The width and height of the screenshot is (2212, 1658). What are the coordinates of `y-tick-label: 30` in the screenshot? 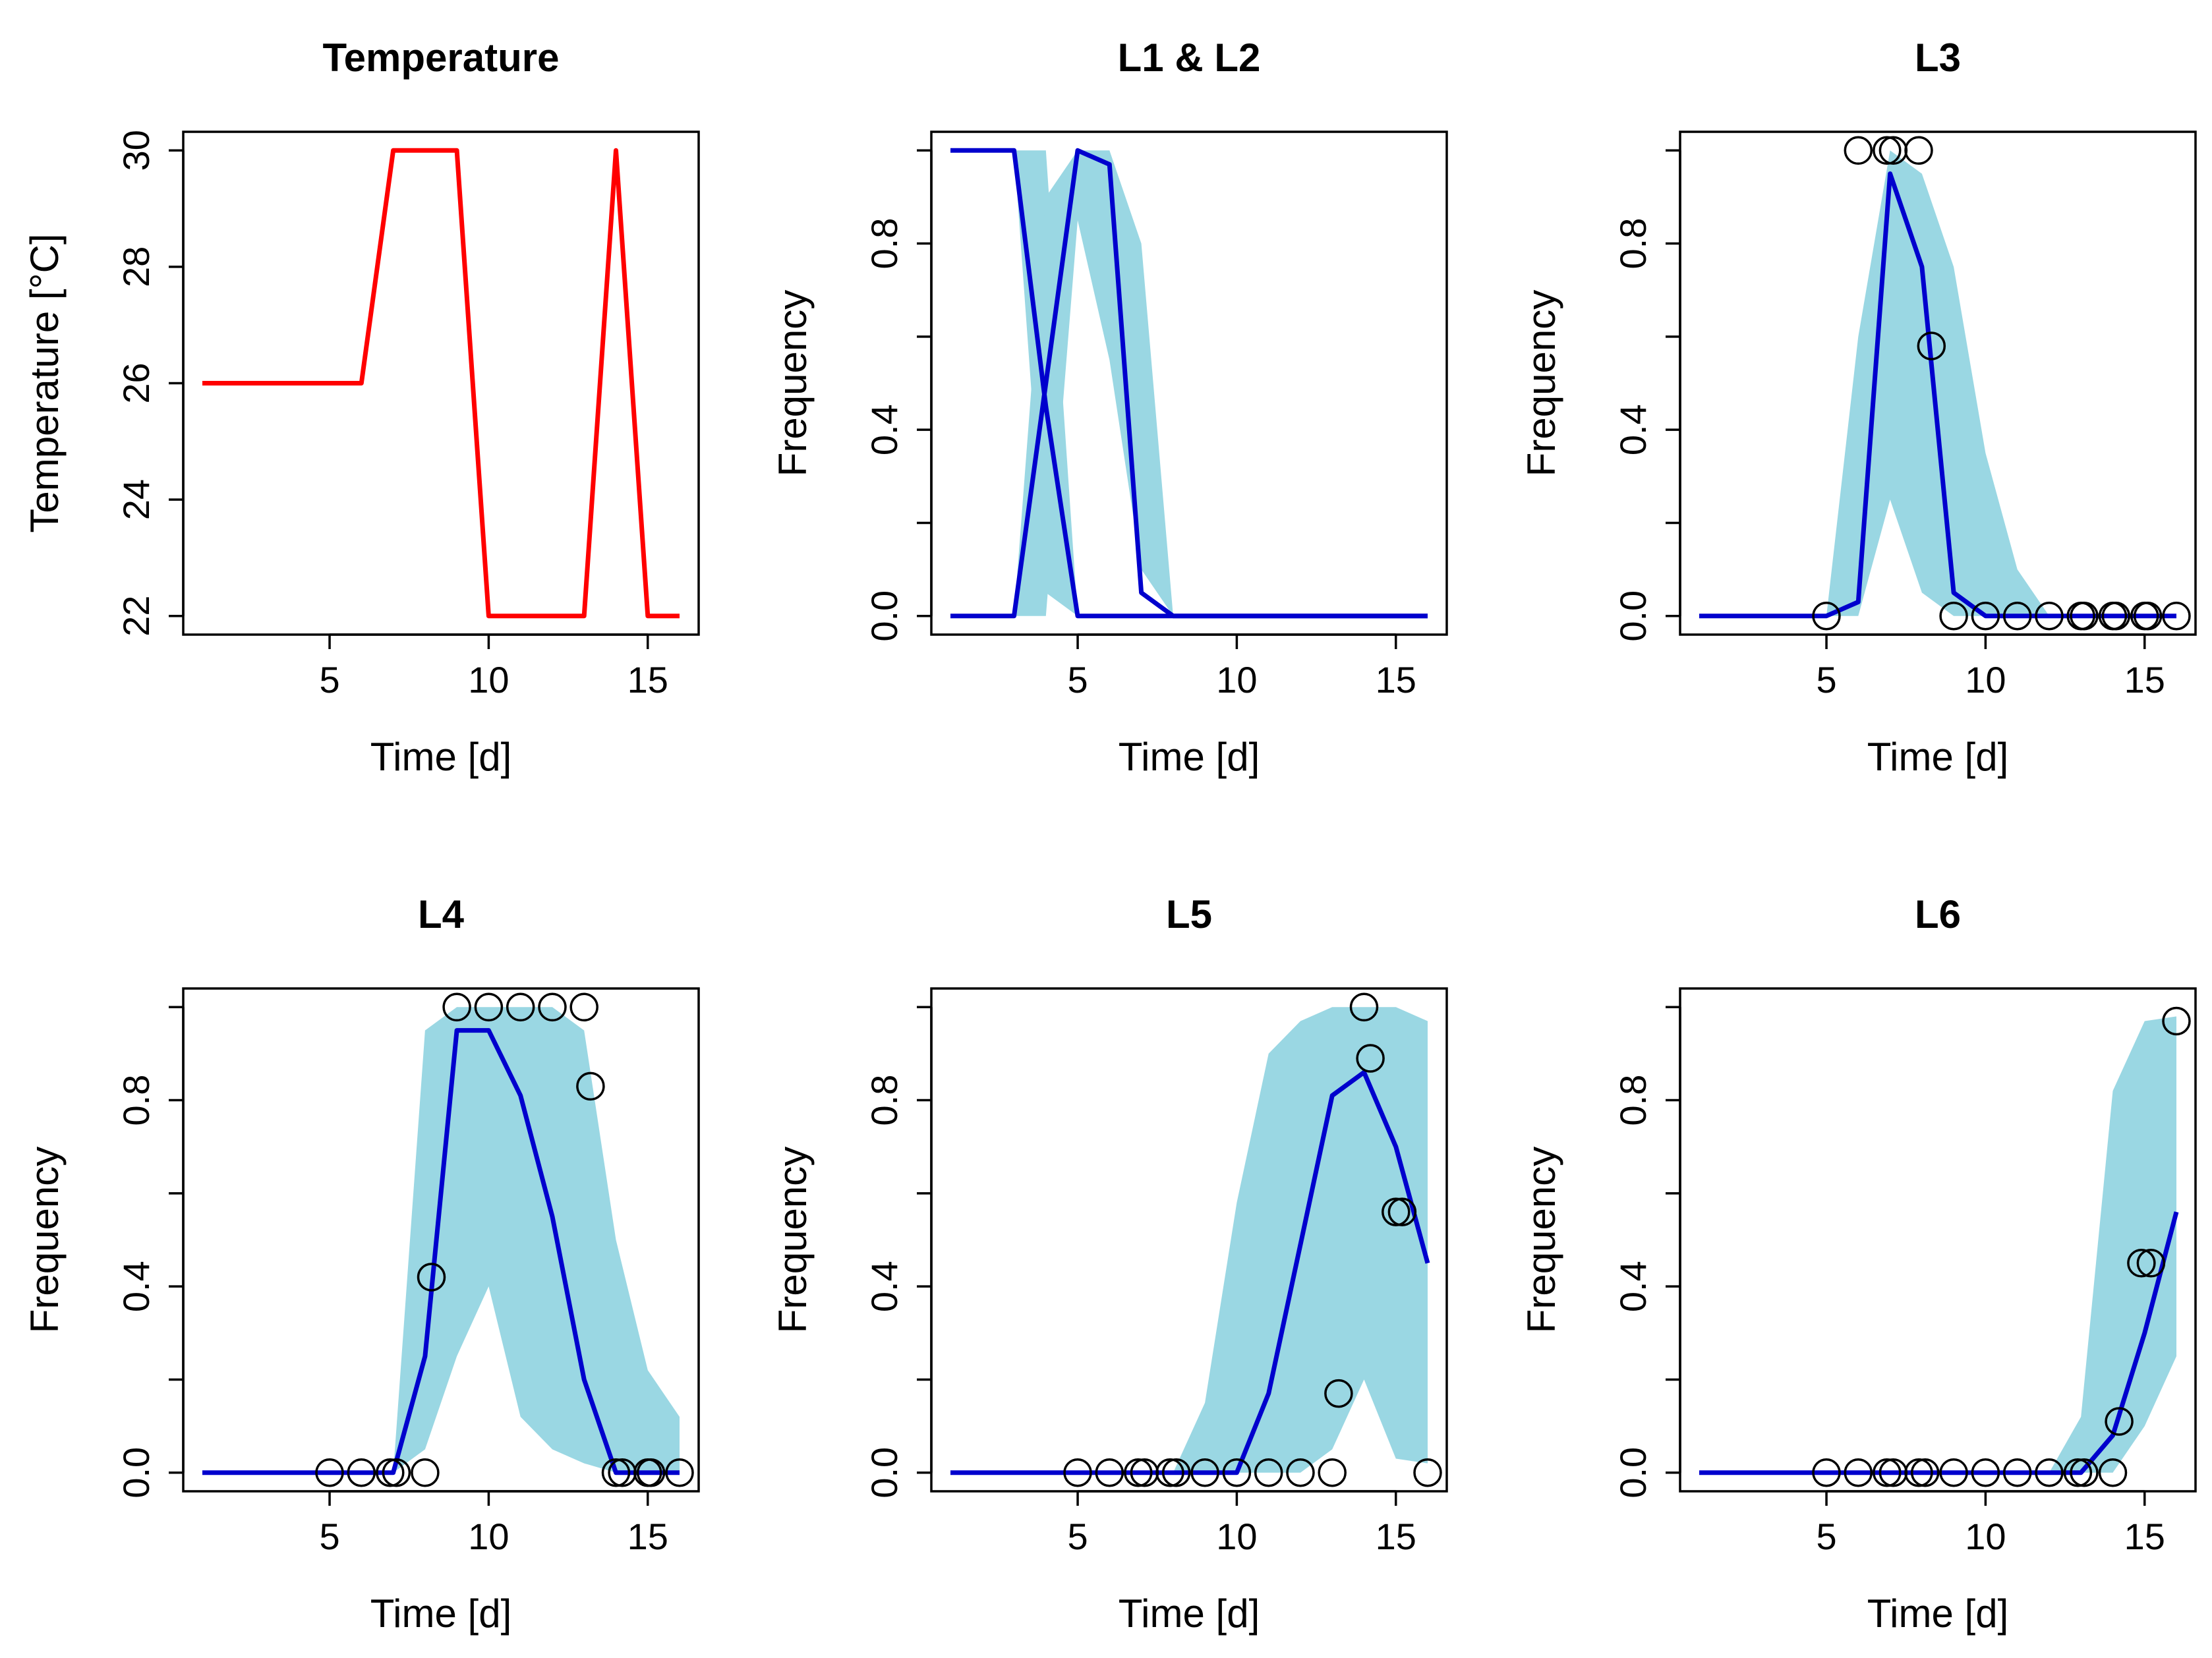 It's located at (136, 150).